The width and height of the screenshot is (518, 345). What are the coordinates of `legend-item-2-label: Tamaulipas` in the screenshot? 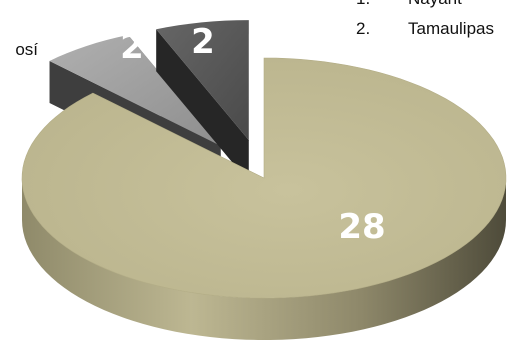 It's located at (451, 28).